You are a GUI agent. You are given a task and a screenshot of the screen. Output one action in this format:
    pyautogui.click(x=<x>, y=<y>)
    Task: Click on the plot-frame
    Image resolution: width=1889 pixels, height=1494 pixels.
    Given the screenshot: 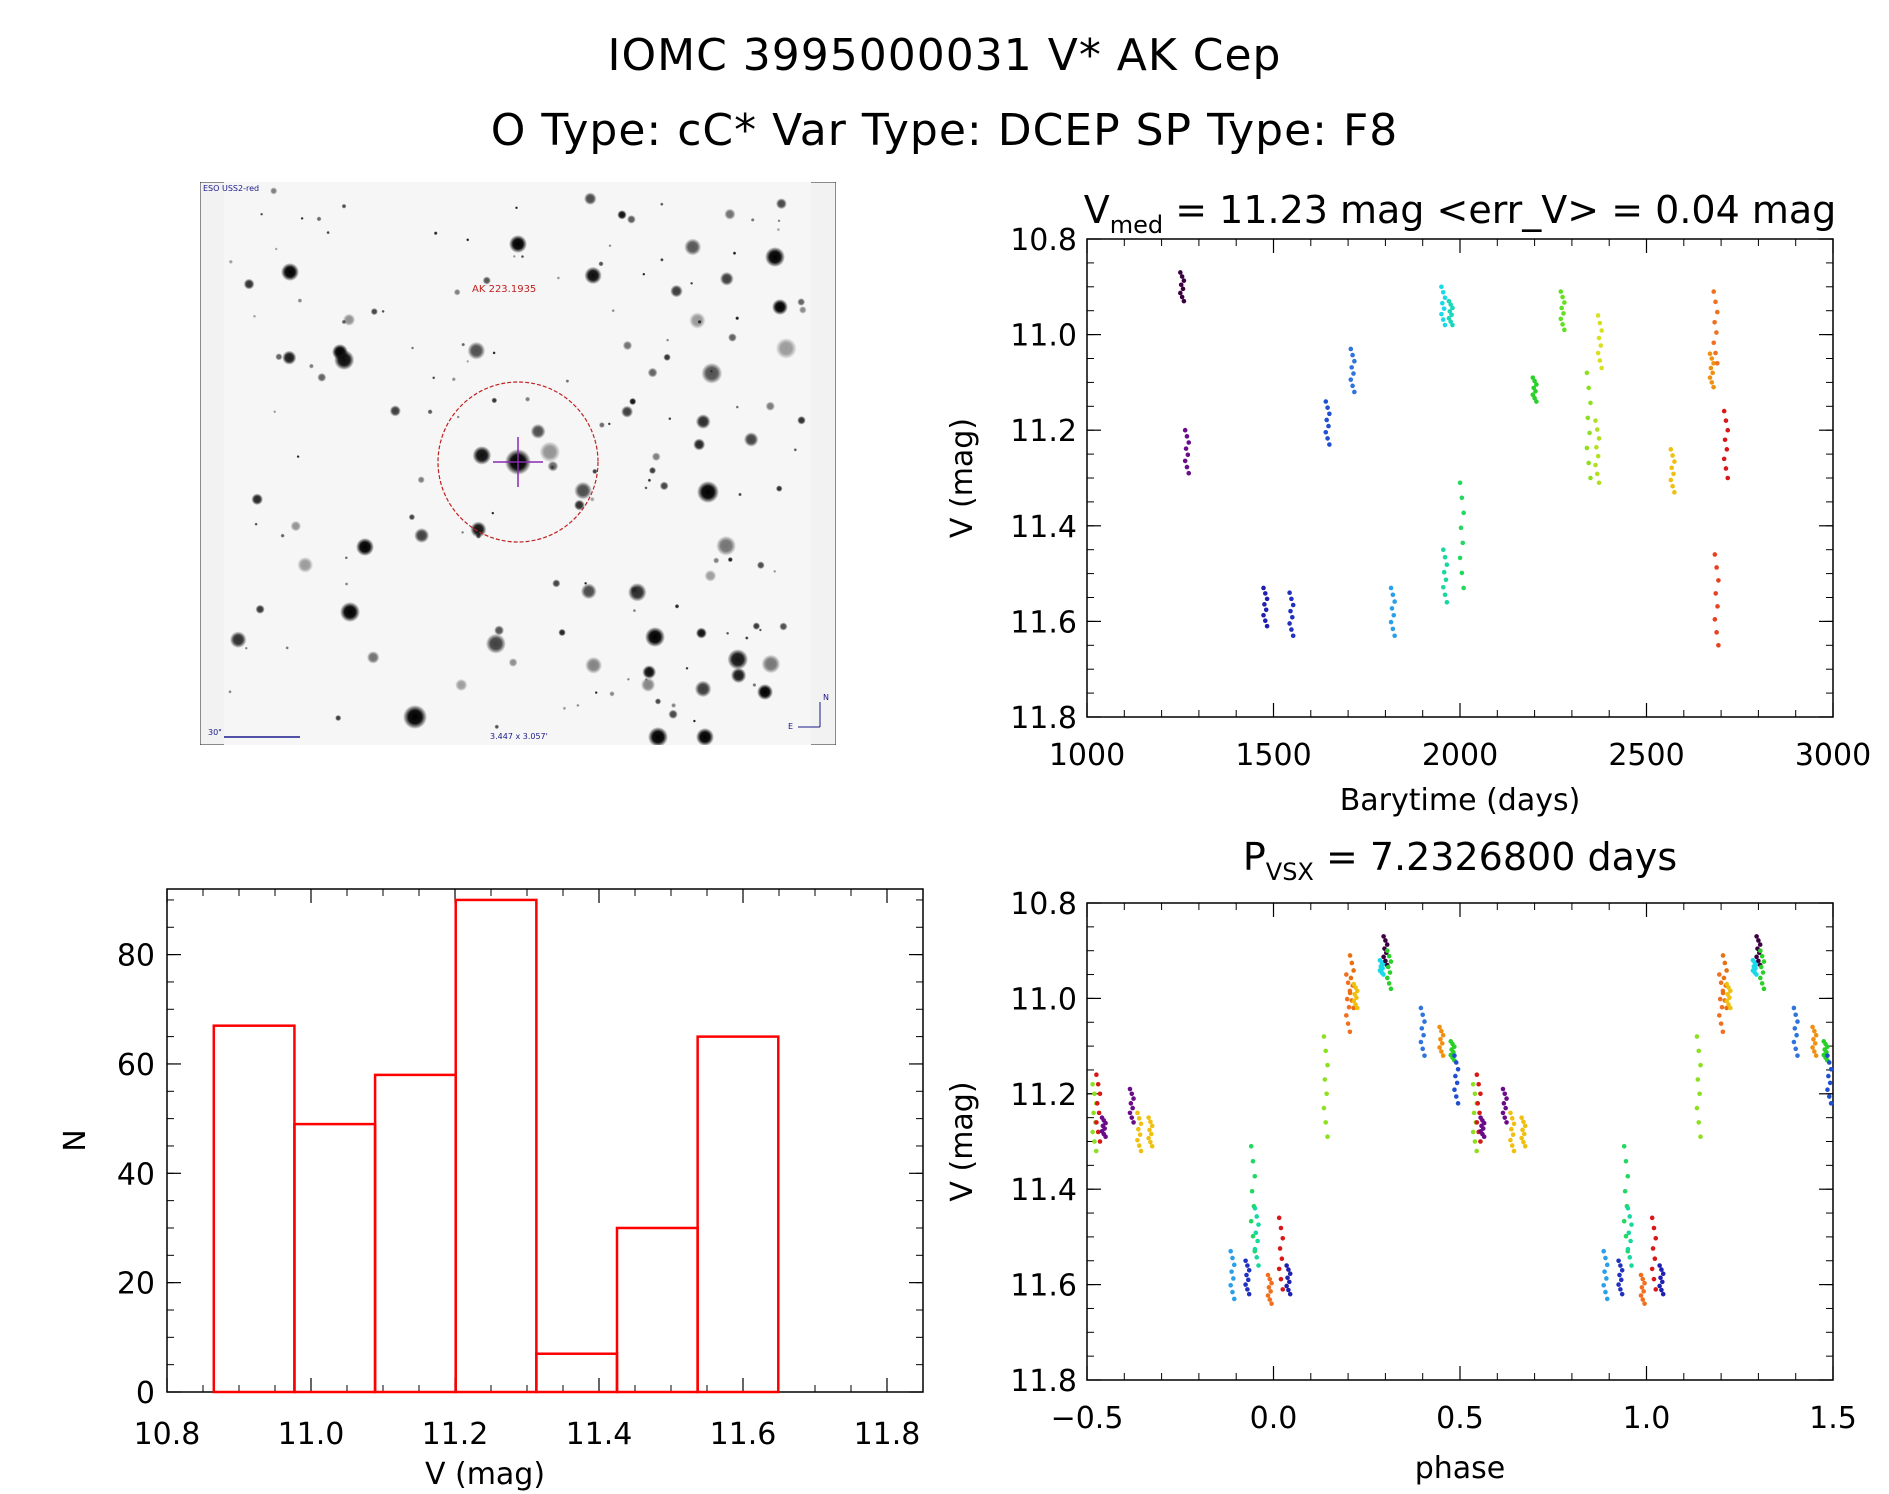 What is the action you would take?
    pyautogui.click(x=545, y=1140)
    